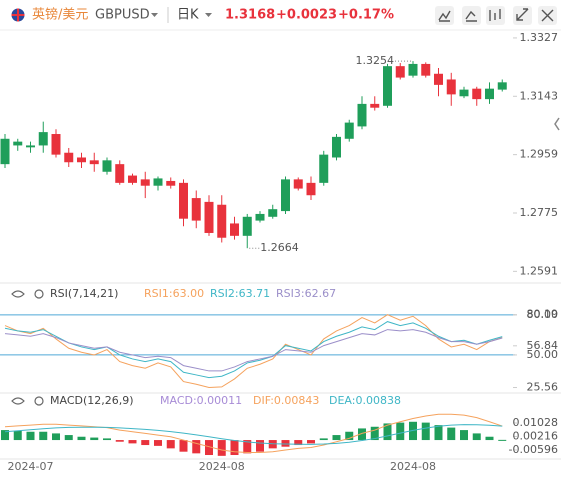  I want to click on legend-entry: DEA:0.00838, so click(365, 400).